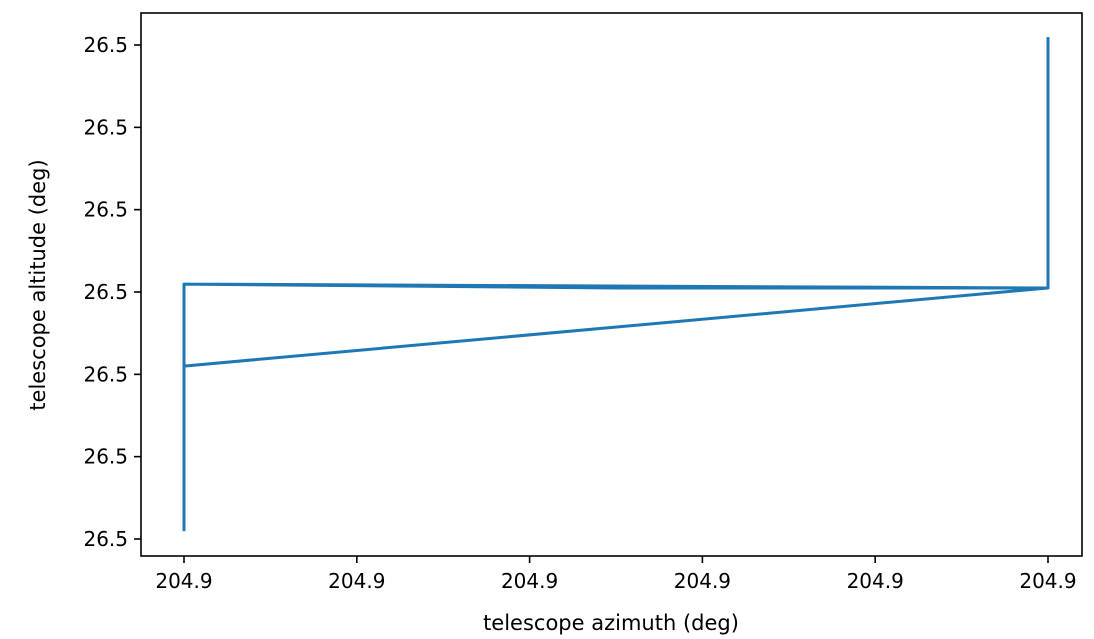  Describe the element at coordinates (611, 623) in the screenshot. I see `x-axis-label: telescope azimuth (deg)` at that location.